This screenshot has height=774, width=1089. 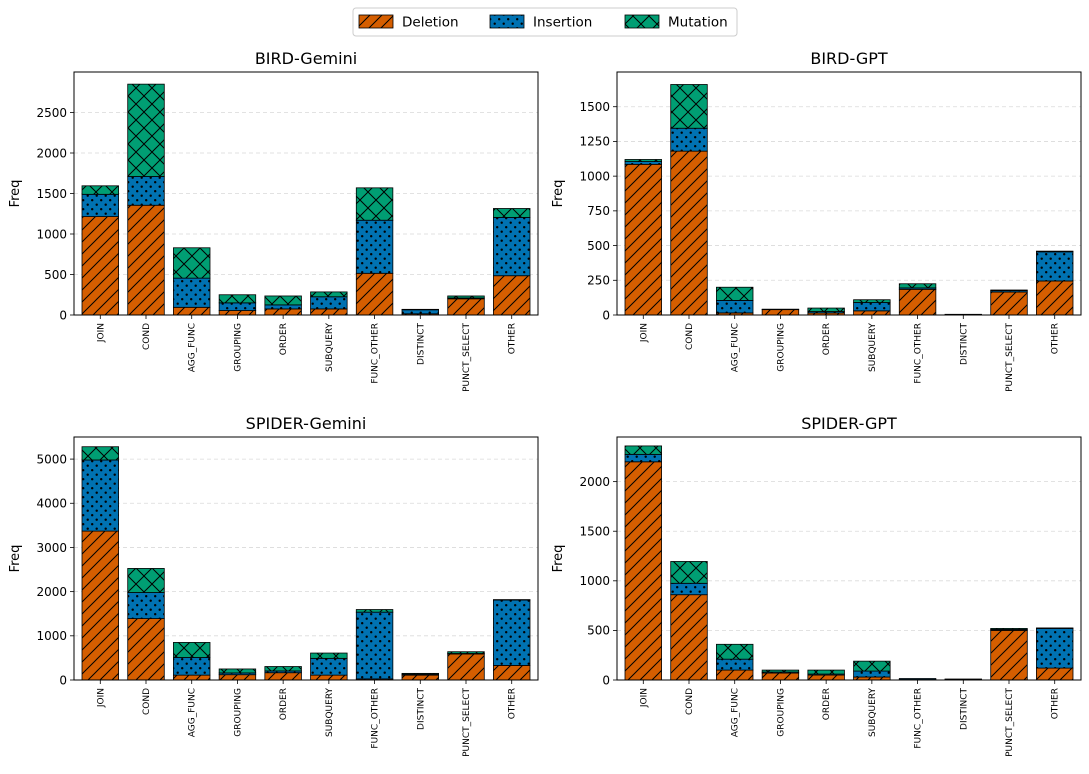 I want to click on legend-entry-deletion: Deletion, so click(x=408, y=22).